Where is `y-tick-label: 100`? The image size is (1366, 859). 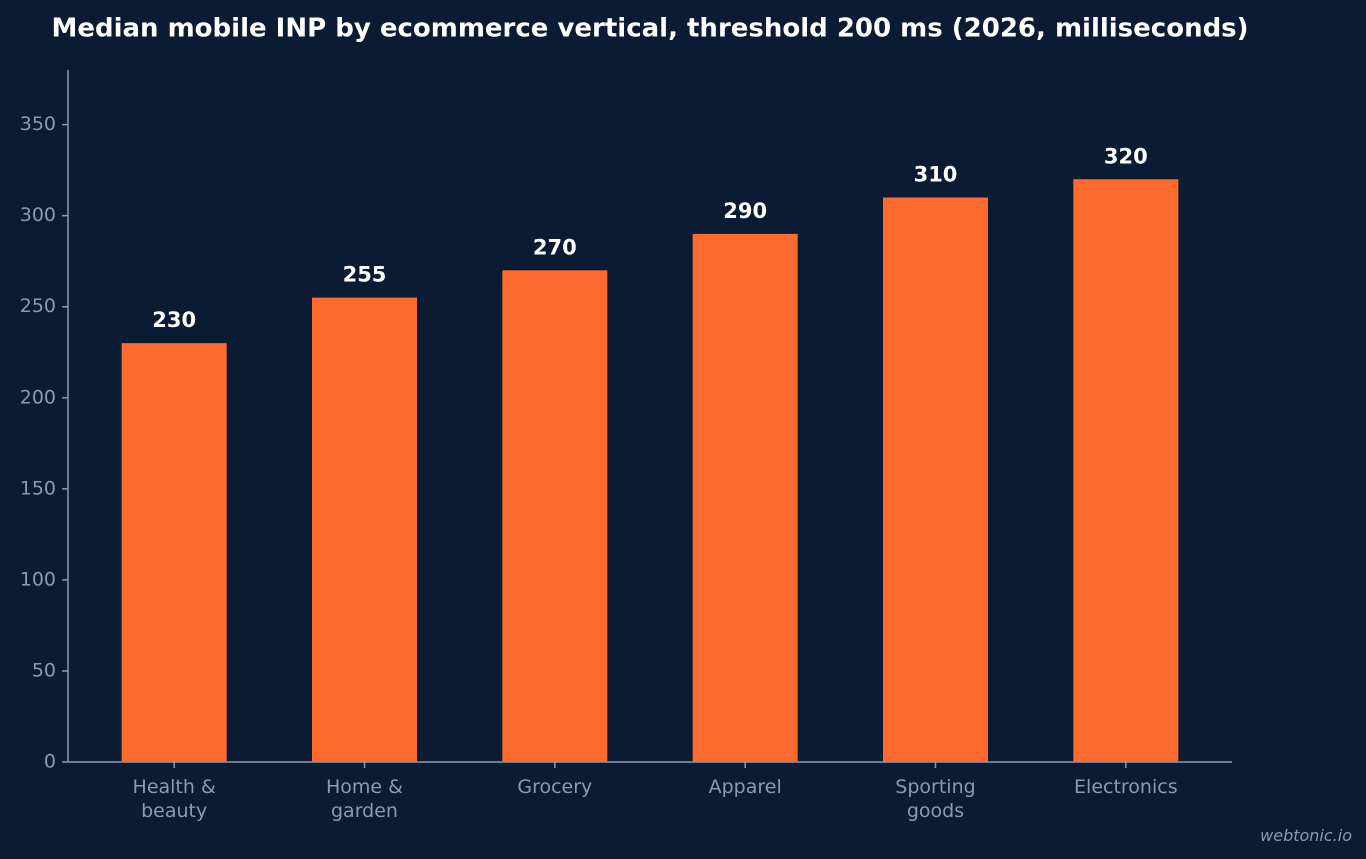
y-tick-label: 100 is located at coordinates (38, 579).